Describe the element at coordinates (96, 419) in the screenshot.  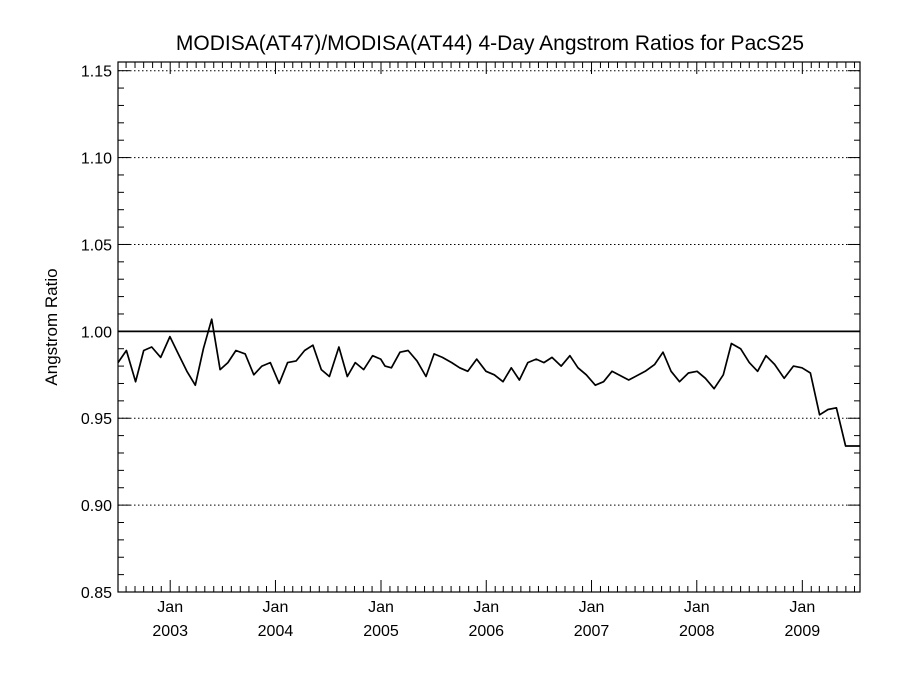
I see `y-tick-label: 0.95` at that location.